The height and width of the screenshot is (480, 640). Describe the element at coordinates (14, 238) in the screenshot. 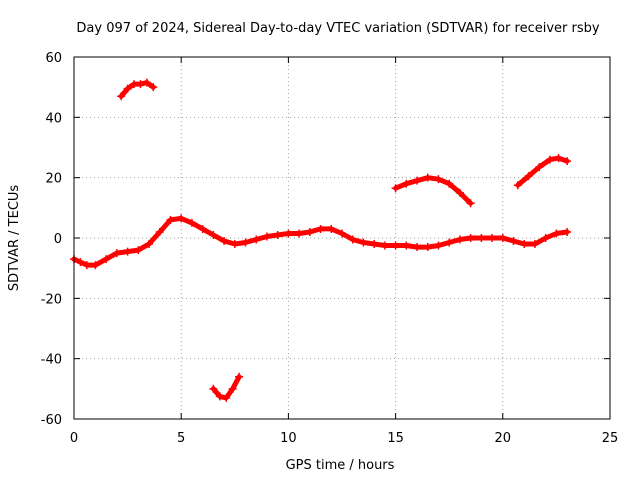

I see `y-axis-label: SDTVAR / TECUs` at that location.